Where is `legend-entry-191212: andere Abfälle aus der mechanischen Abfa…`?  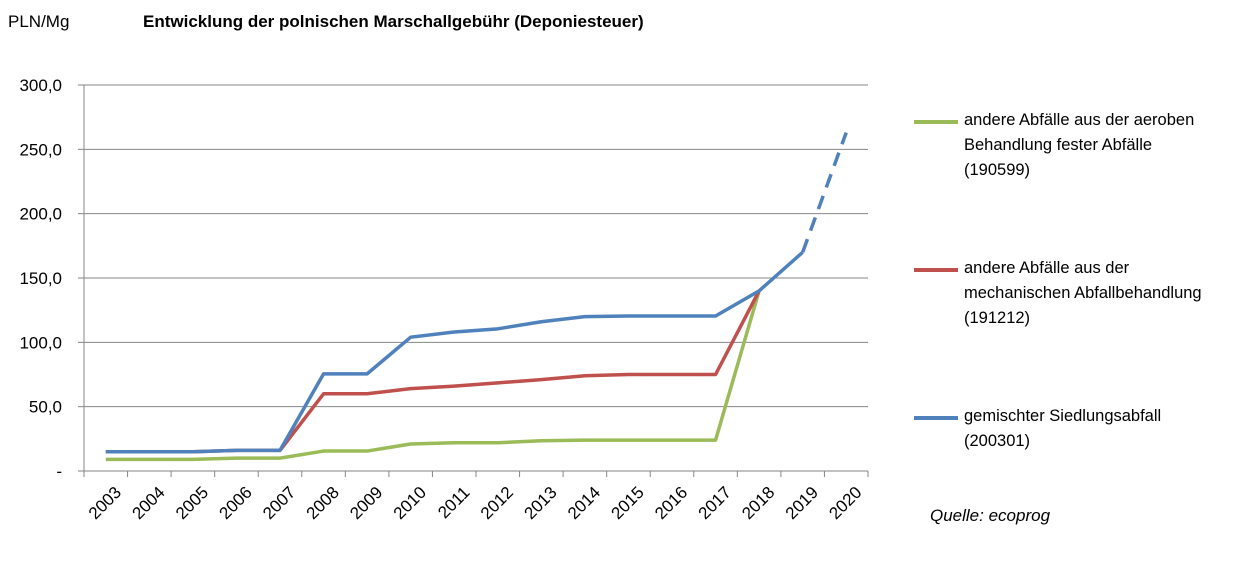 legend-entry-191212: andere Abfälle aus der mechanischen Abfa… is located at coordinates (1073, 293).